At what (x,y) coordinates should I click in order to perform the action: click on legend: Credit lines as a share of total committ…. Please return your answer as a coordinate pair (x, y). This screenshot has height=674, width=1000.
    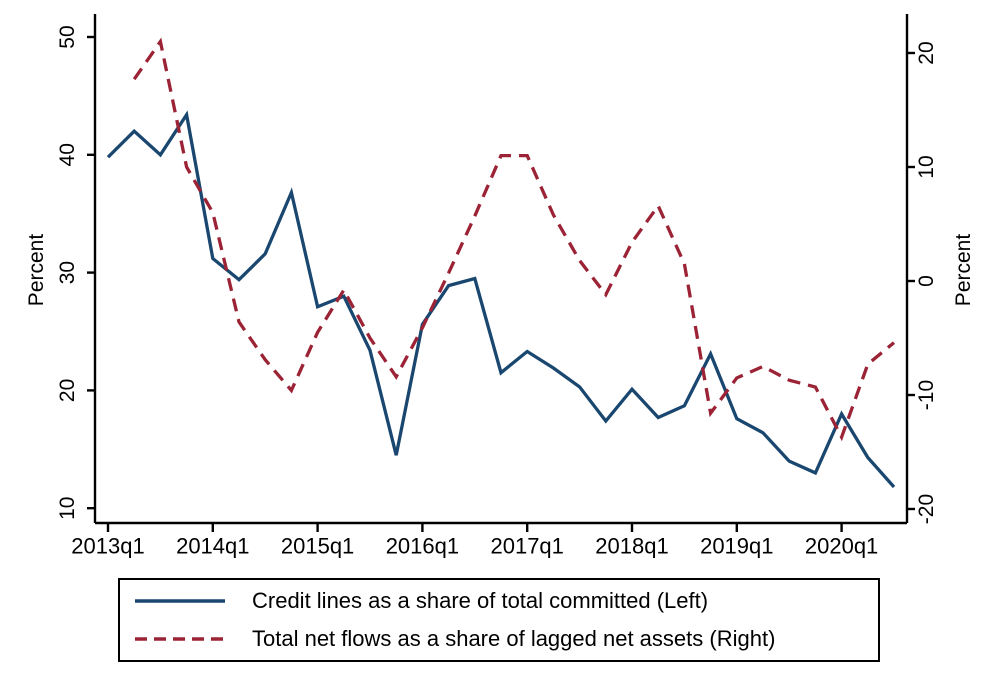
    Looking at the image, I should click on (499, 620).